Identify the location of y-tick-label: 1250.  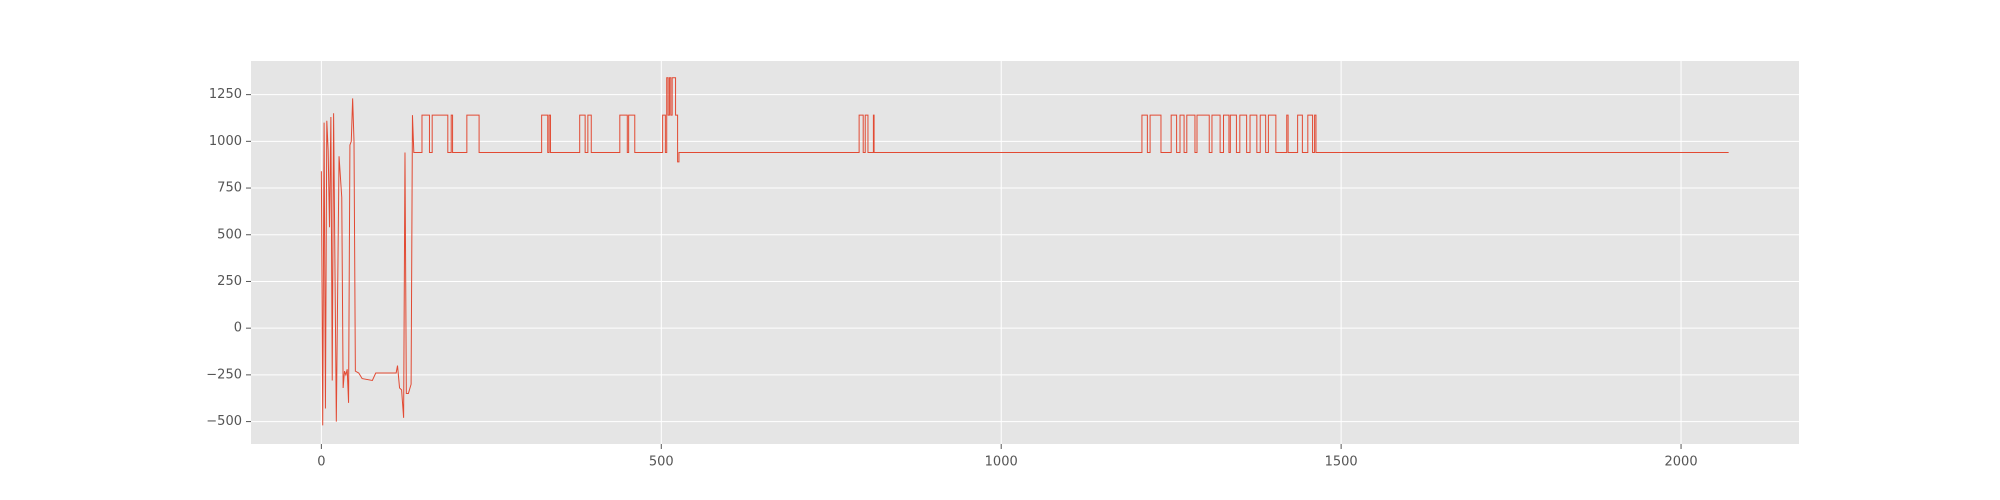
(225, 94).